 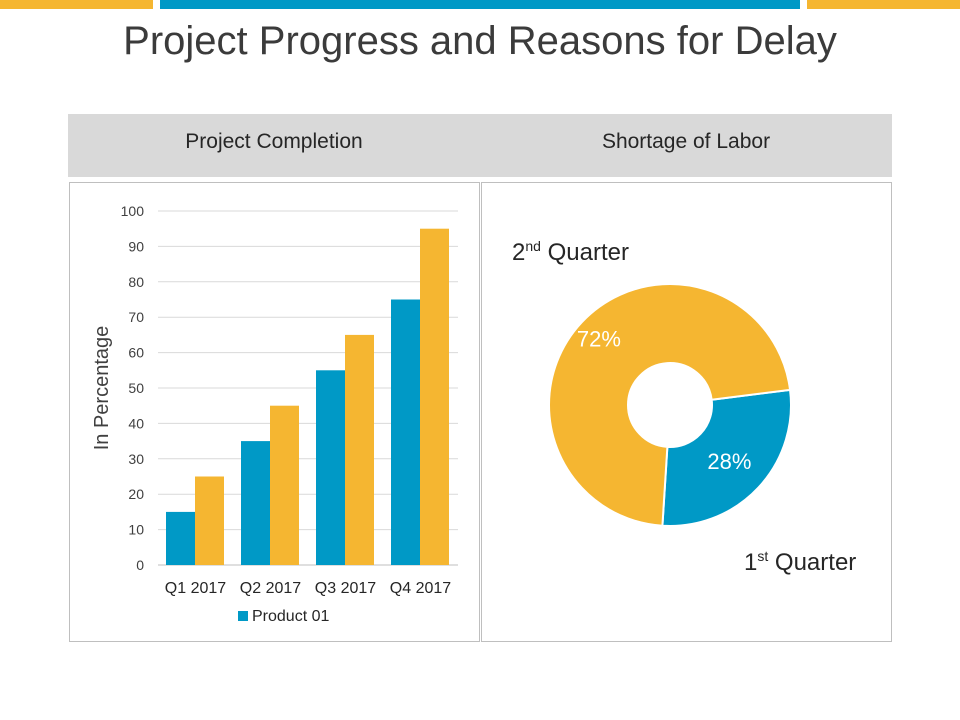 I want to click on y-tick-label: 60, so click(x=136, y=353).